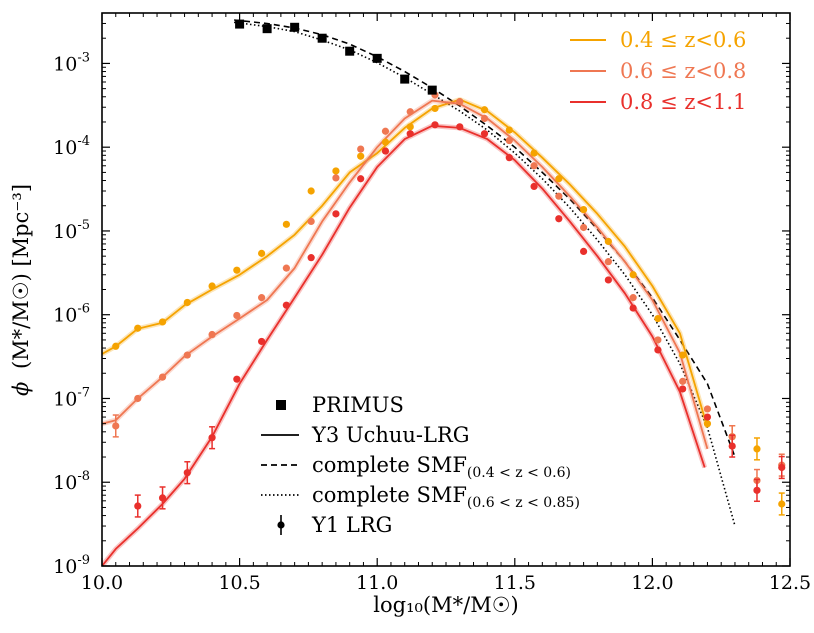 The width and height of the screenshot is (814, 633). Describe the element at coordinates (389, 495) in the screenshot. I see `legend-label-text: complete SMF` at that location.